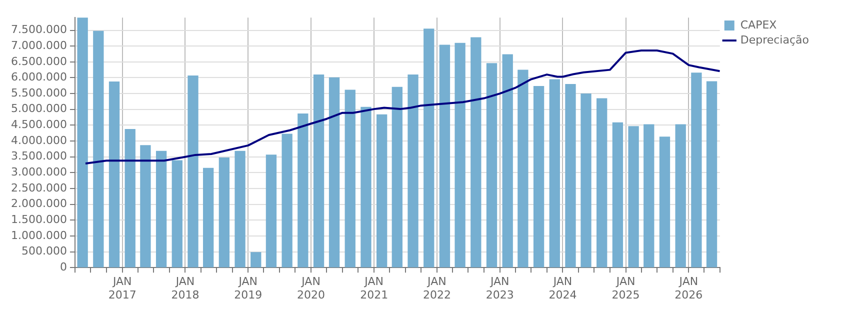  I want to click on x-tick-label: JAN 2019, so click(248, 288).